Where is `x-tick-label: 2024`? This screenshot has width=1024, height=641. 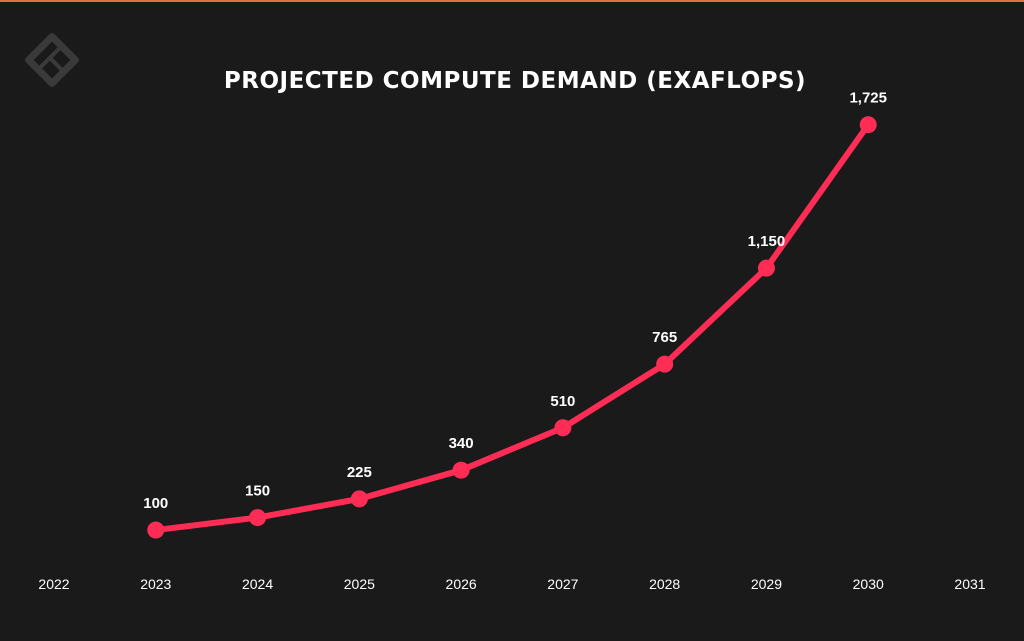
x-tick-label: 2024 is located at coordinates (257, 584).